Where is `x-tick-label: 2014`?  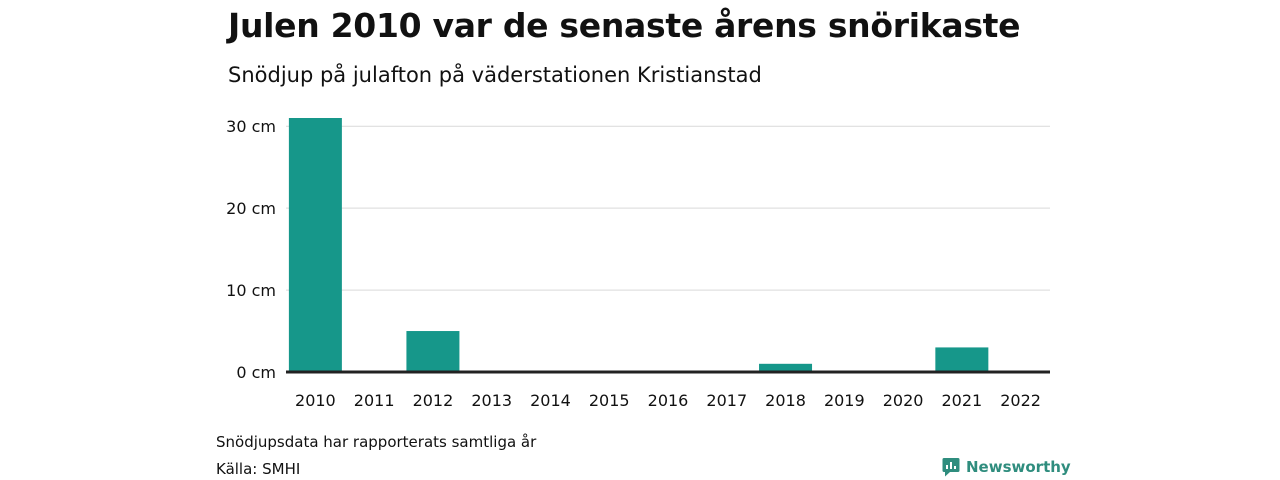 x-tick-label: 2014 is located at coordinates (550, 400).